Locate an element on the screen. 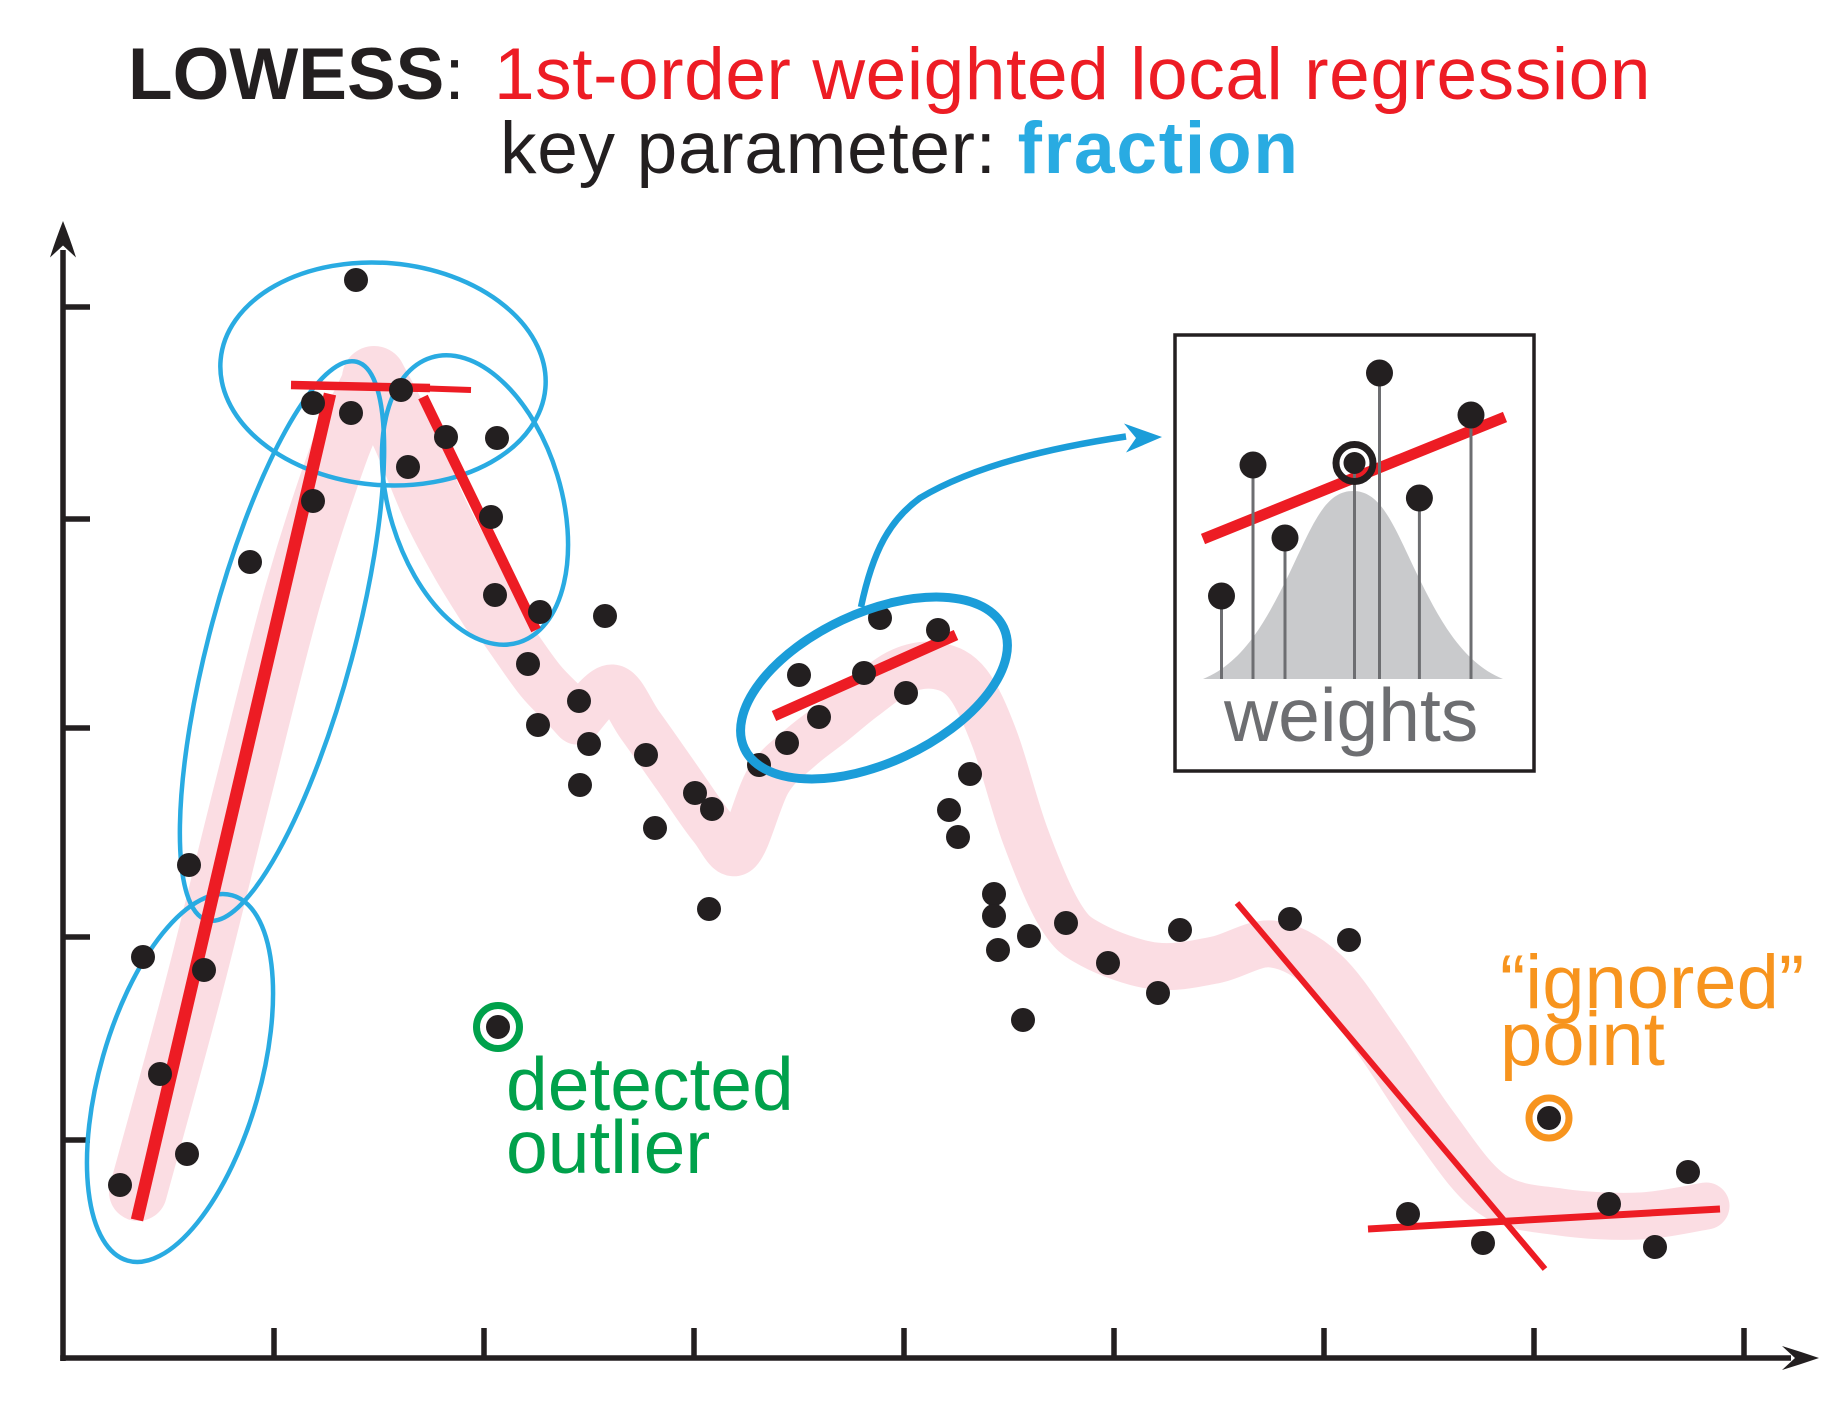 Image resolution: width=1846 pixels, height=1414 pixels. svg-text: outlier is located at coordinates (608, 1147).